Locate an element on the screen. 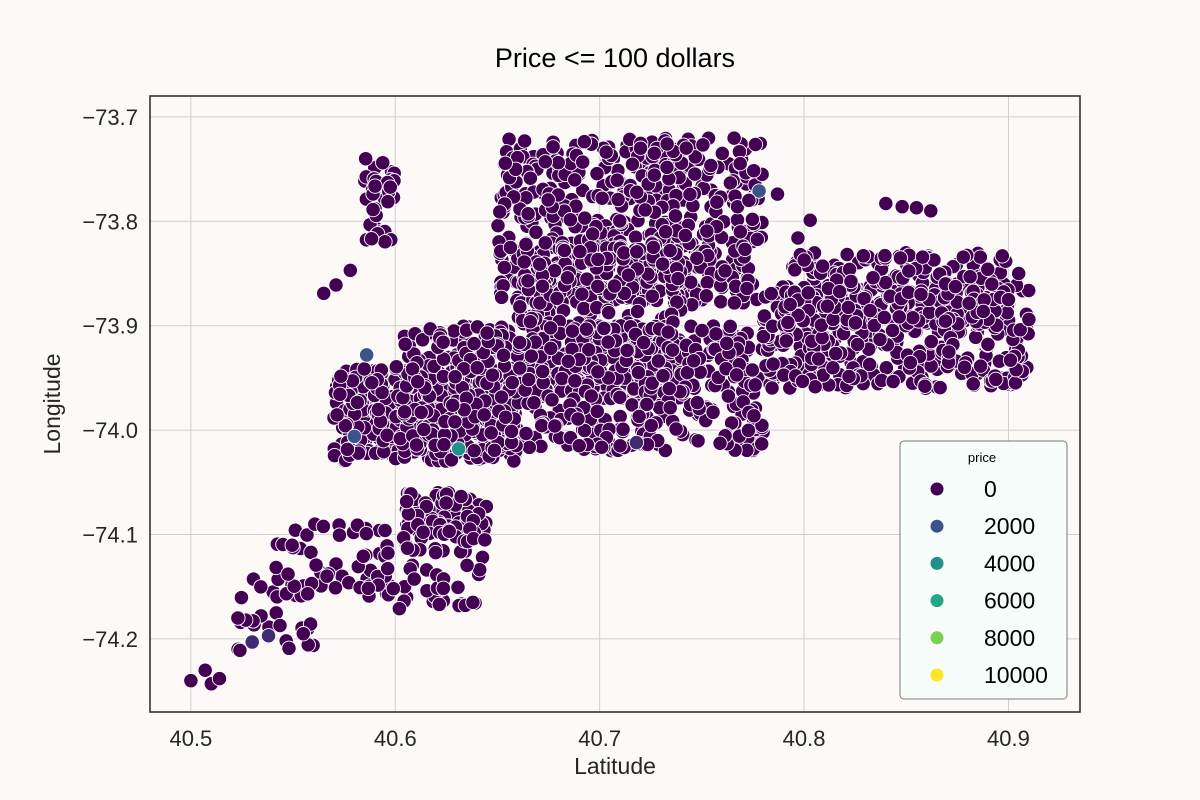 The width and height of the screenshot is (1200, 800). y-tick-label: −74.0 is located at coordinates (110, 430).